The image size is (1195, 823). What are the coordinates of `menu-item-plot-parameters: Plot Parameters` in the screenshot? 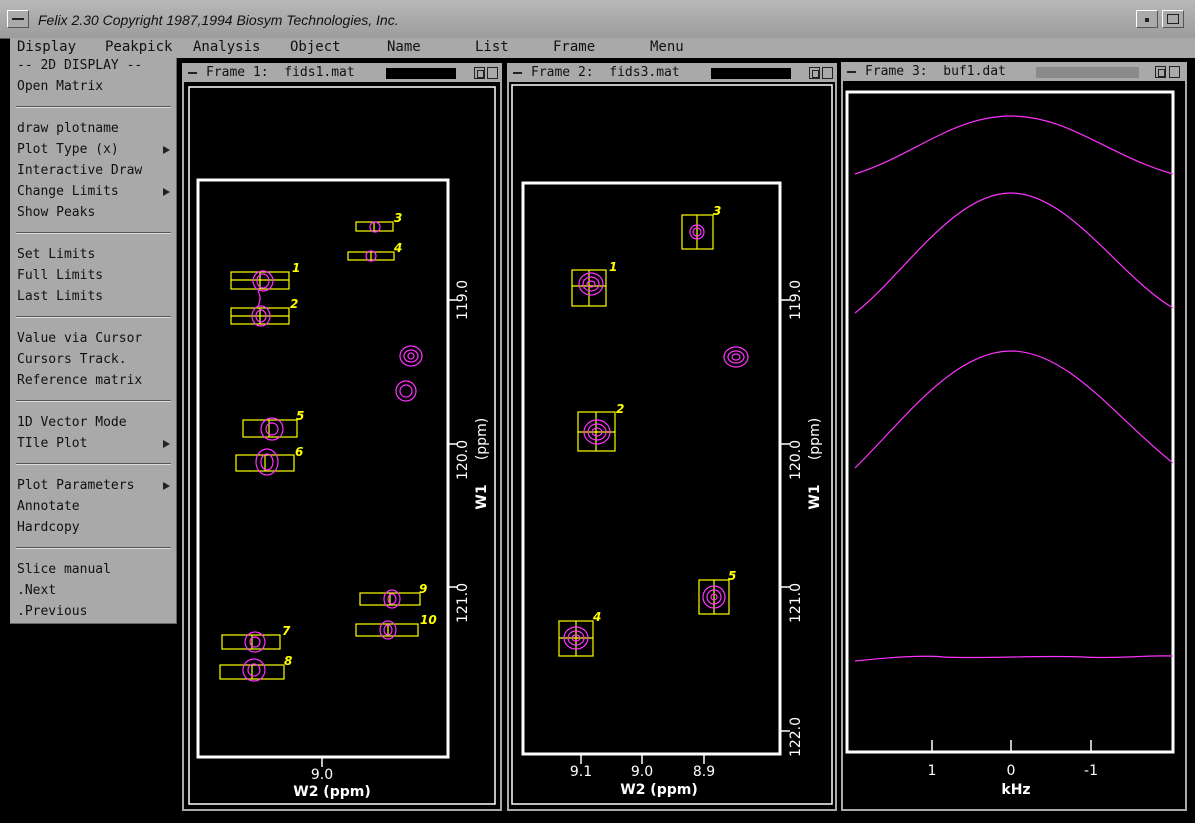 It's located at (76, 485).